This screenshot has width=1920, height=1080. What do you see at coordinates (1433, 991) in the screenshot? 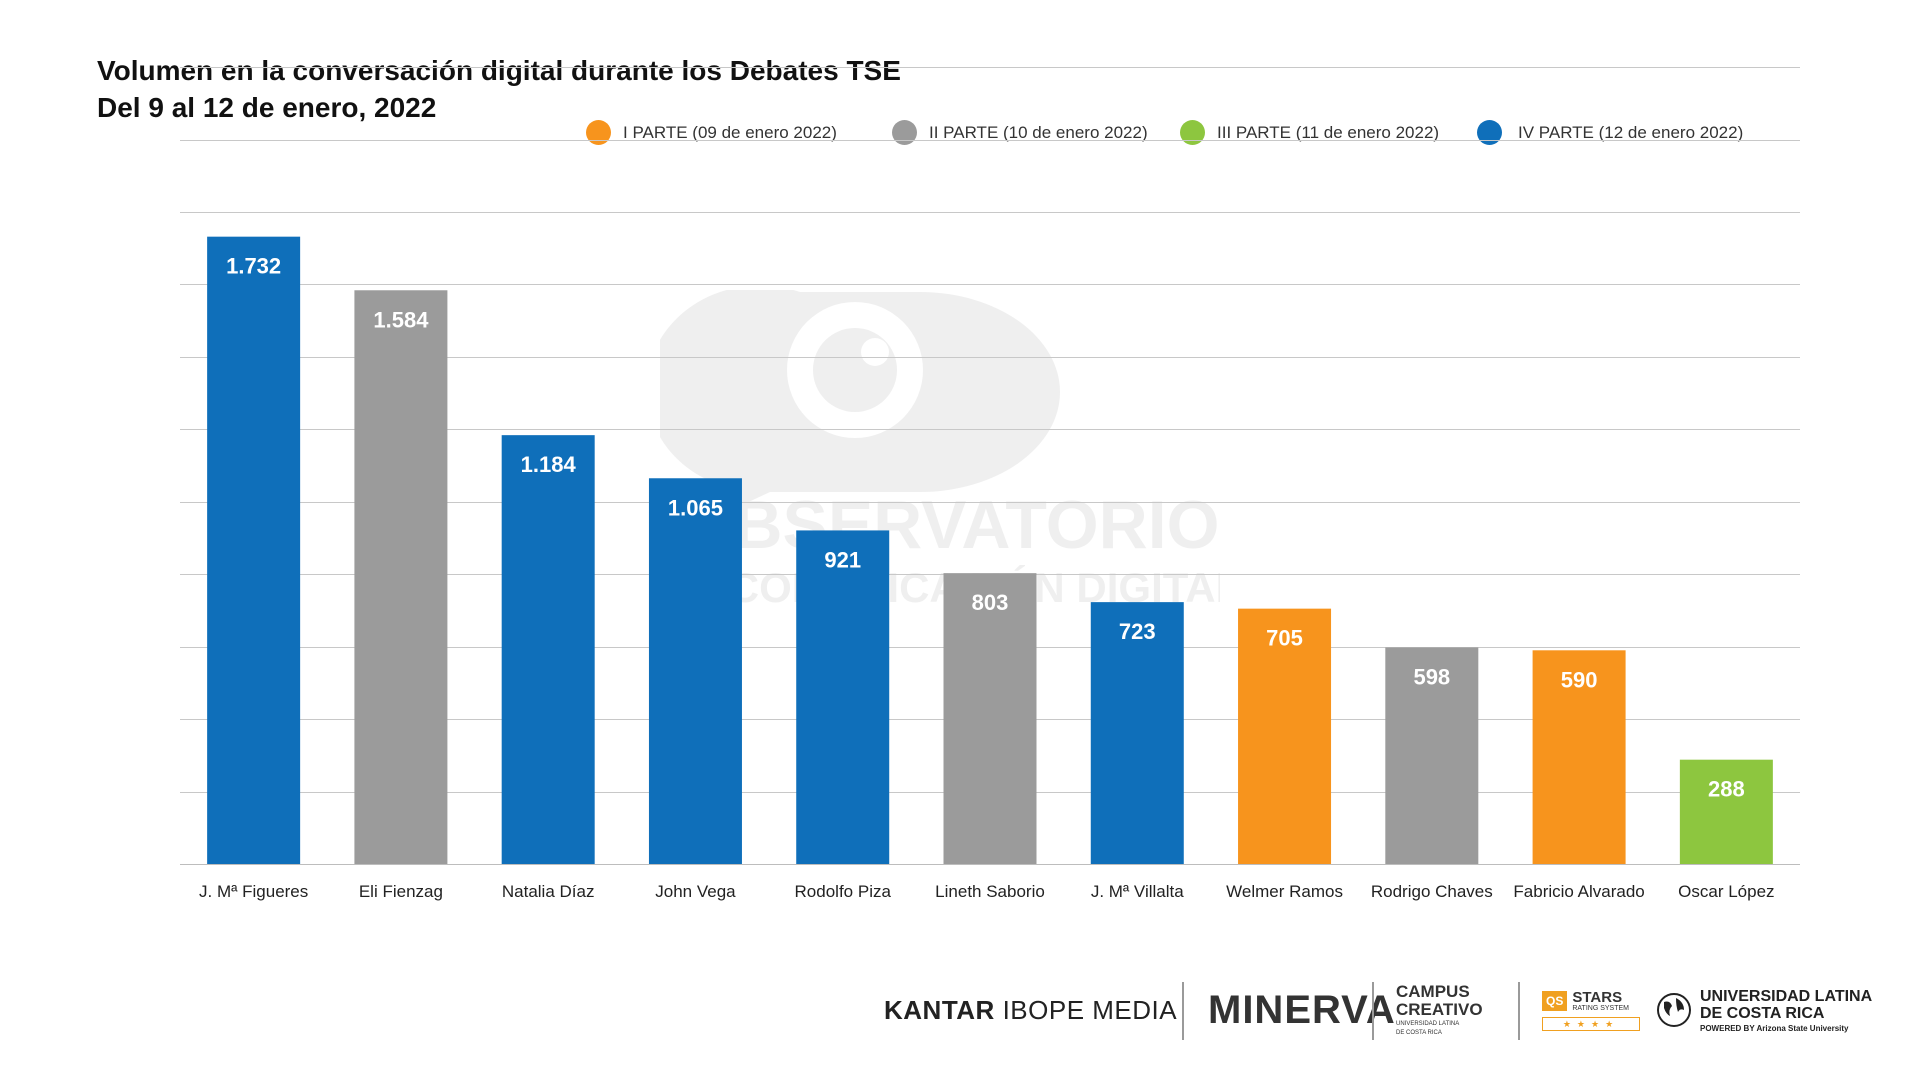
I see `campus-logo-line1: CAMPUS` at bounding box center [1433, 991].